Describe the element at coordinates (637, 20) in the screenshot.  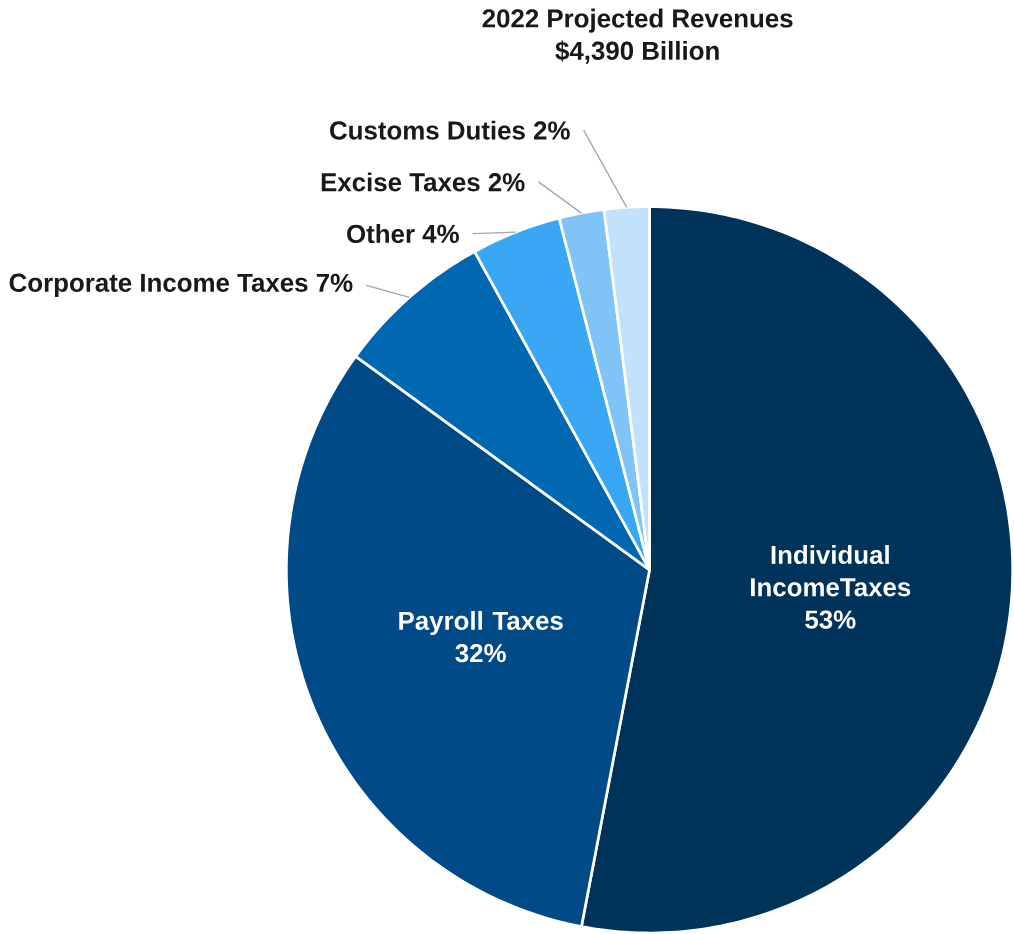
I see `chart-title: 2022 Projected Revenues` at that location.